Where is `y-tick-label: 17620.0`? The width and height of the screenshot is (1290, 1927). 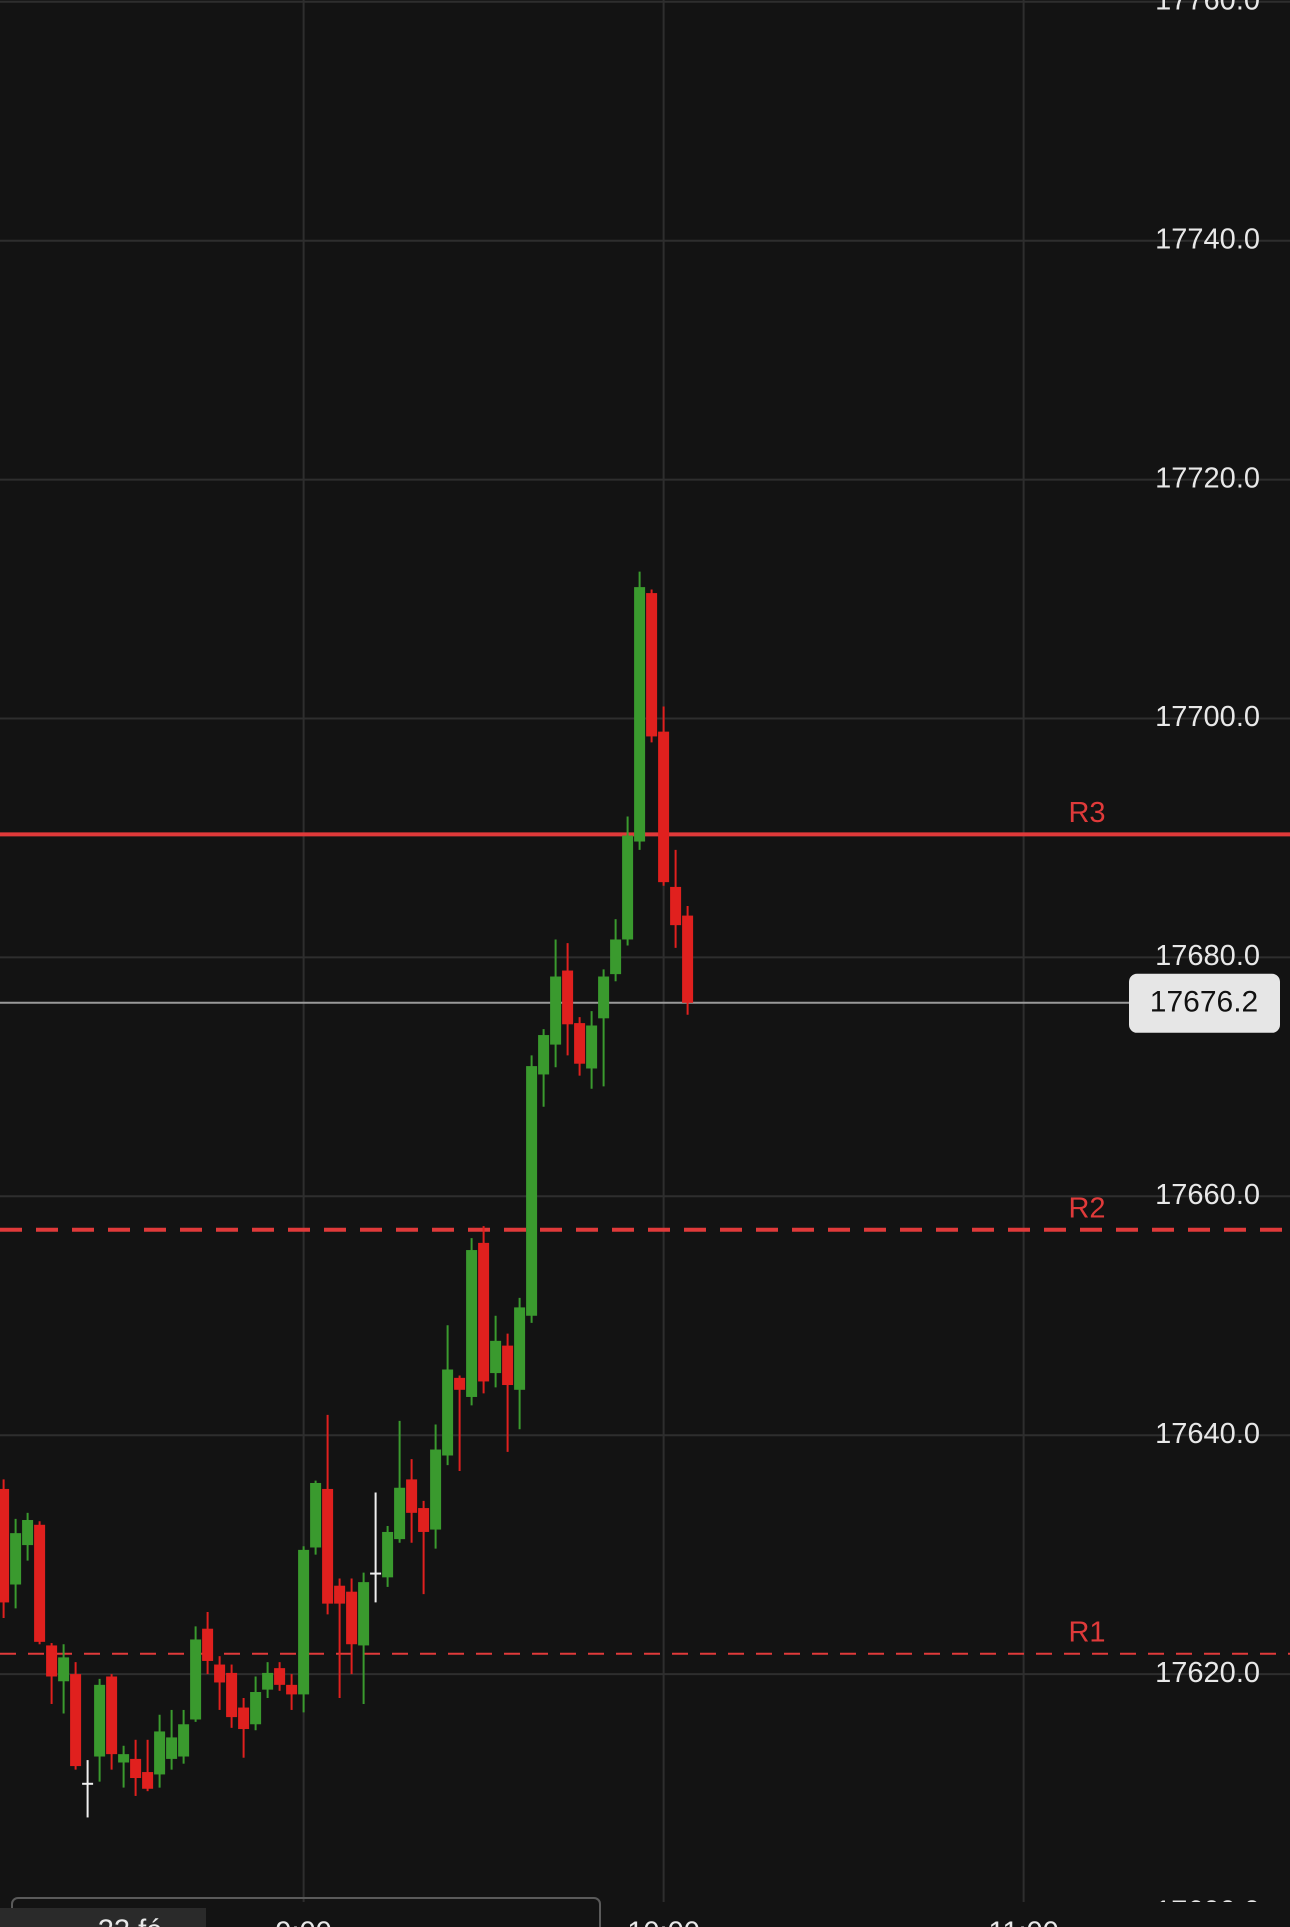
y-tick-label: 17620.0 is located at coordinates (1207, 1673).